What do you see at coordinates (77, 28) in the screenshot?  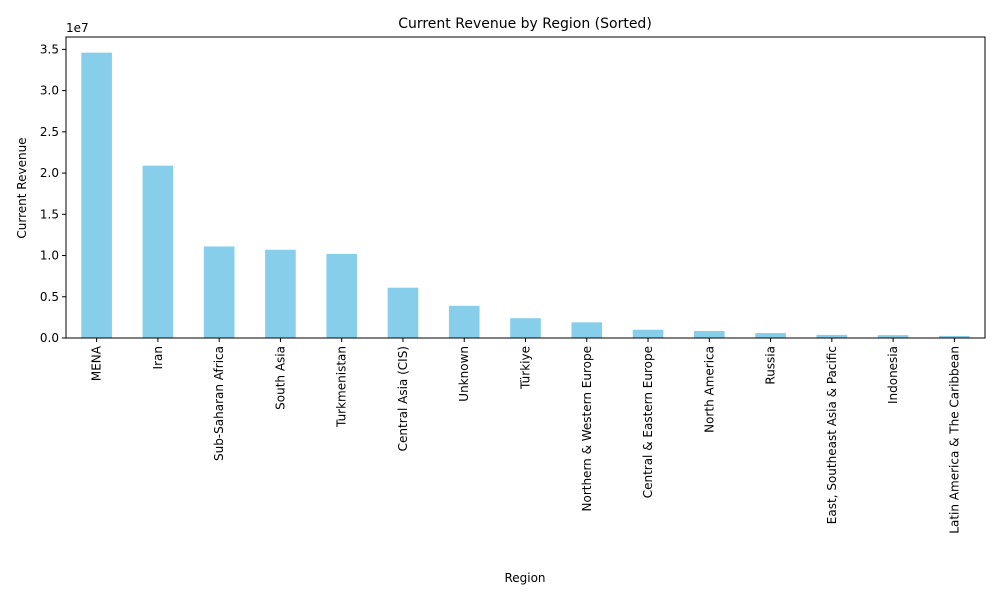 I see `y-axis-multiplier: 1e7` at bounding box center [77, 28].